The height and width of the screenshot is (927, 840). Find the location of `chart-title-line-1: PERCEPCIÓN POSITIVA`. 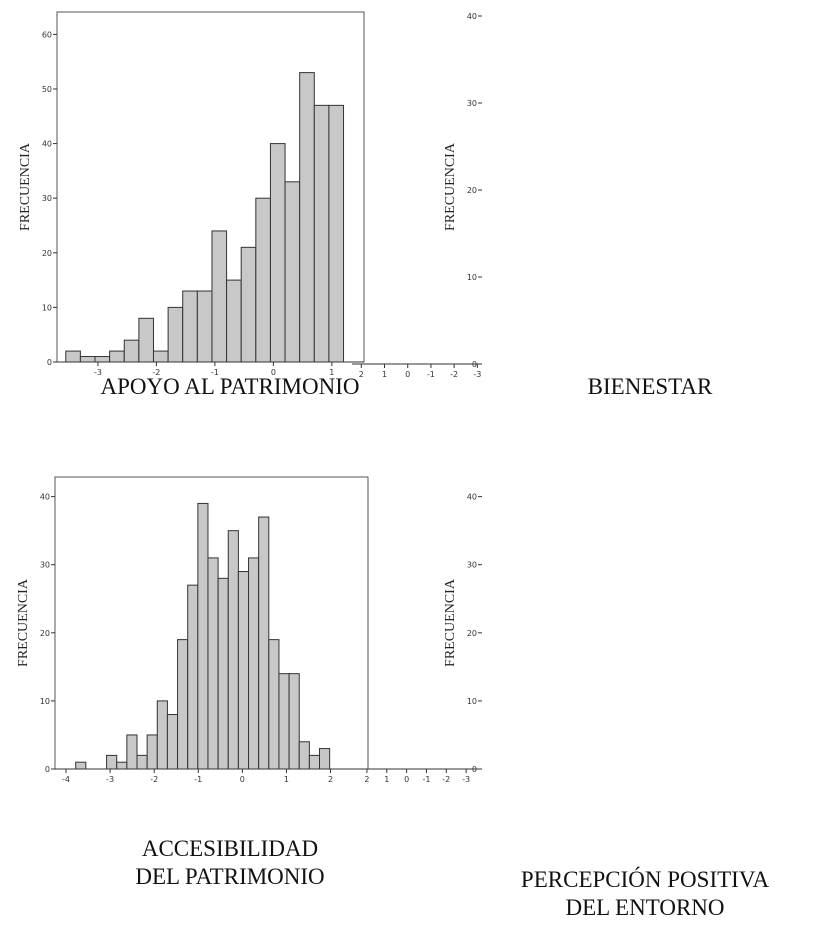

chart-title-line-1: PERCEPCIÓN POSITIVA is located at coordinates (645, 879).